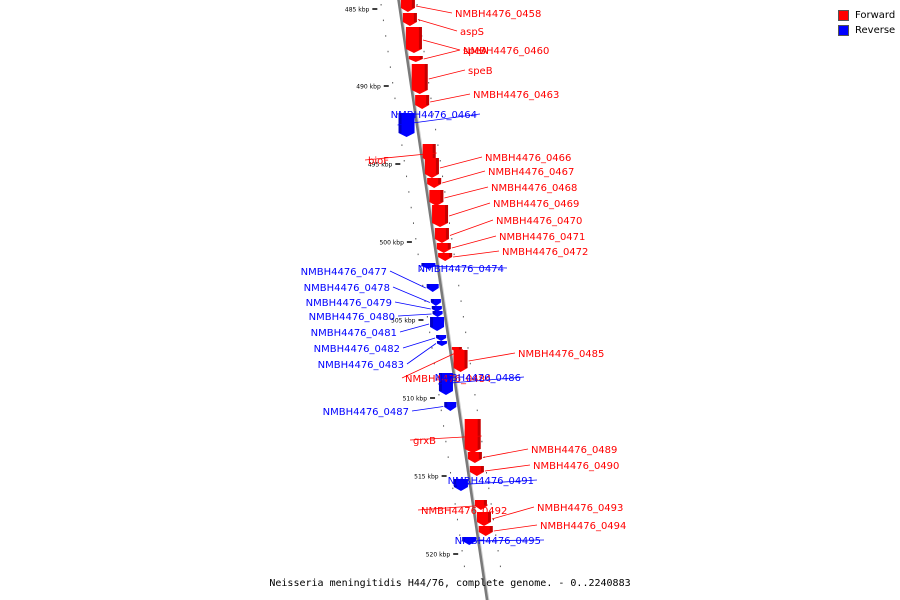  What do you see at coordinates (561, 354) in the screenshot?
I see `gene-label-NMBH4476_0485: NMBH4476_0485` at bounding box center [561, 354].